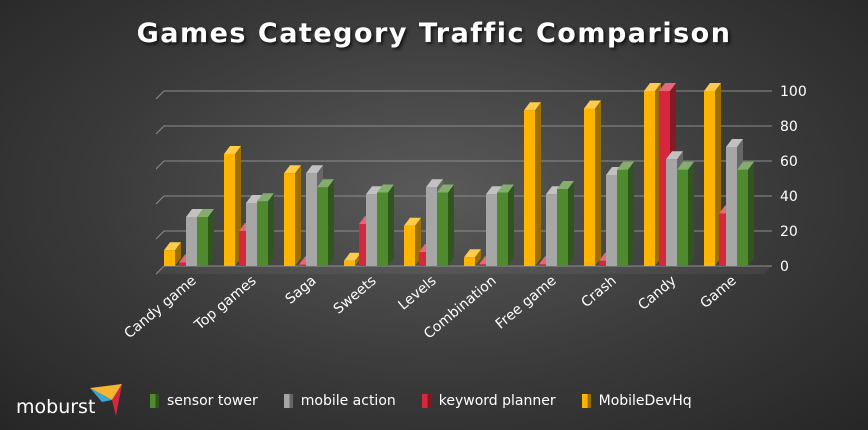 The image size is (868, 430). What do you see at coordinates (532, 184) in the screenshot?
I see `bar-mobiledevhq-free-game` at bounding box center [532, 184].